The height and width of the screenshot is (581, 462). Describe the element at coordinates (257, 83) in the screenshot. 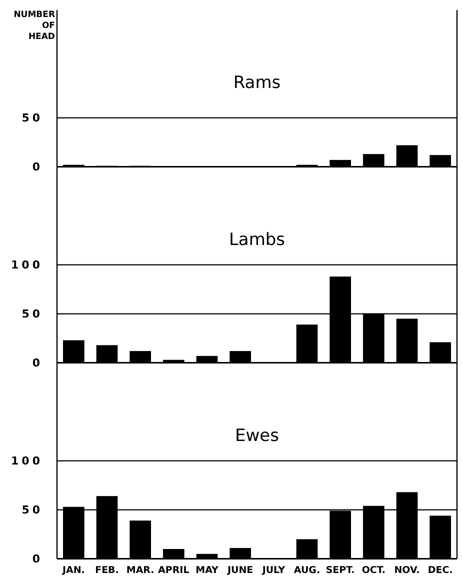

I see `text: Rams` at that location.